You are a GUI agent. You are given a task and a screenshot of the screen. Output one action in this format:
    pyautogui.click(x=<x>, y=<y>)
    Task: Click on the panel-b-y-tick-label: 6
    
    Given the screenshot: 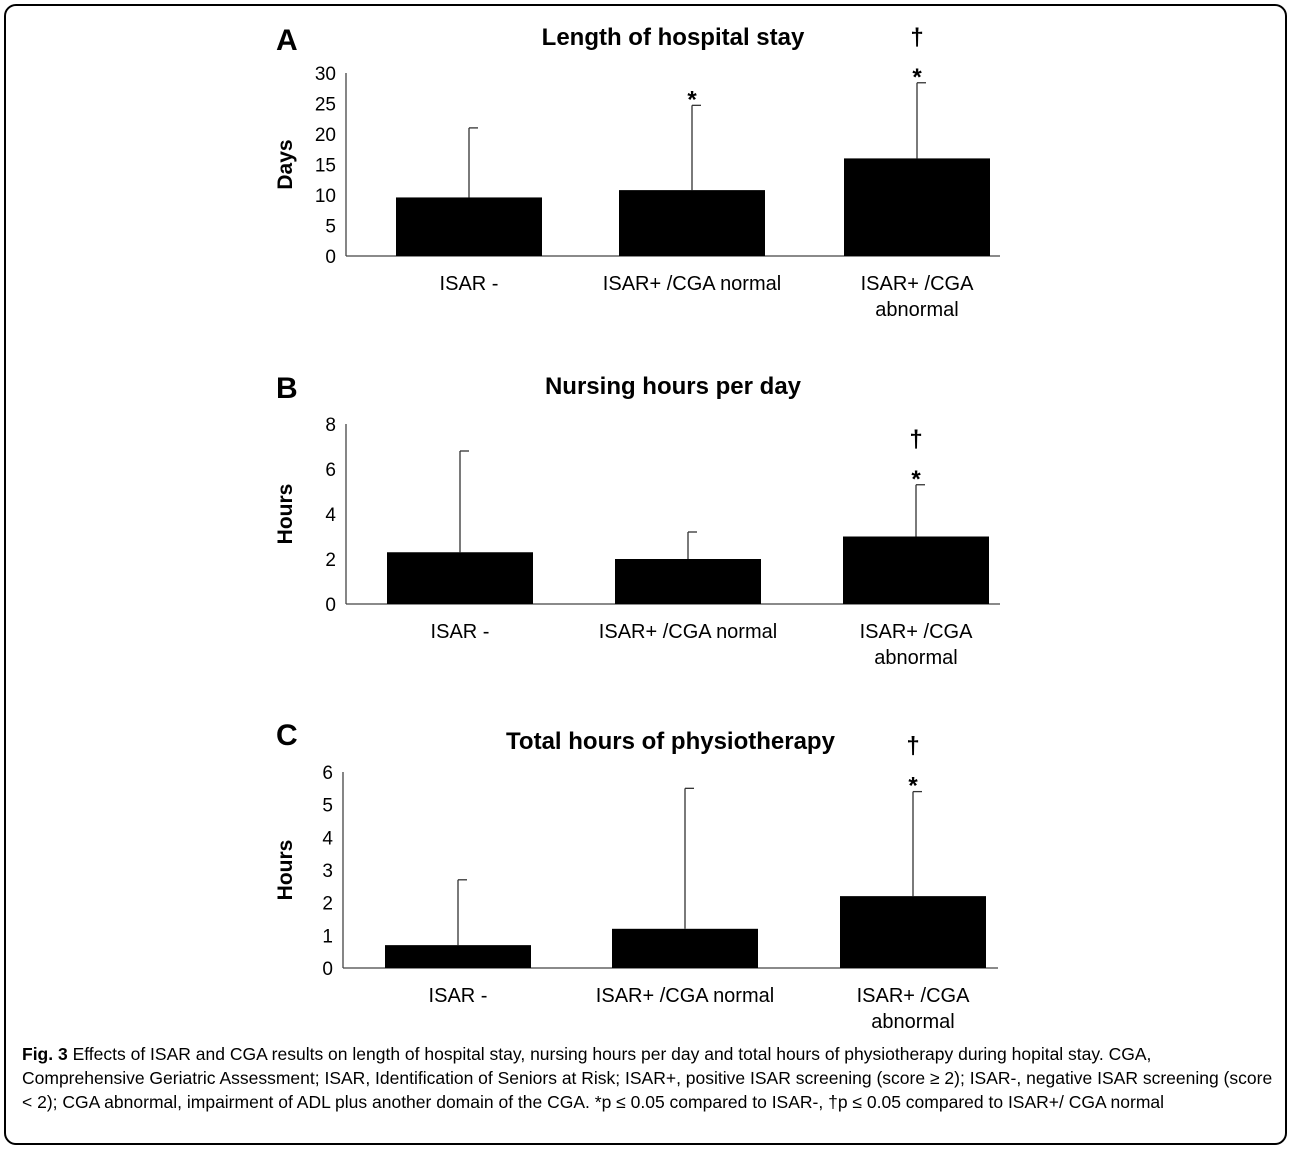 What is the action you would take?
    pyautogui.click(x=330, y=470)
    